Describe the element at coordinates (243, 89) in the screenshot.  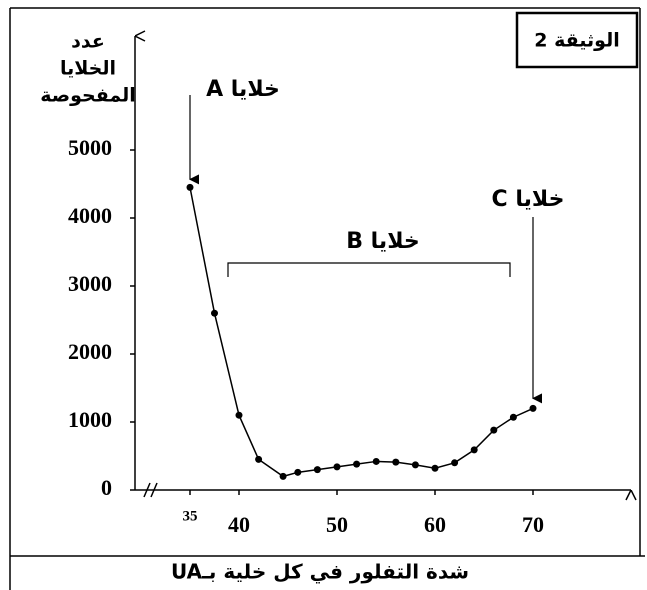
I see `annotation: خلايا A` at that location.